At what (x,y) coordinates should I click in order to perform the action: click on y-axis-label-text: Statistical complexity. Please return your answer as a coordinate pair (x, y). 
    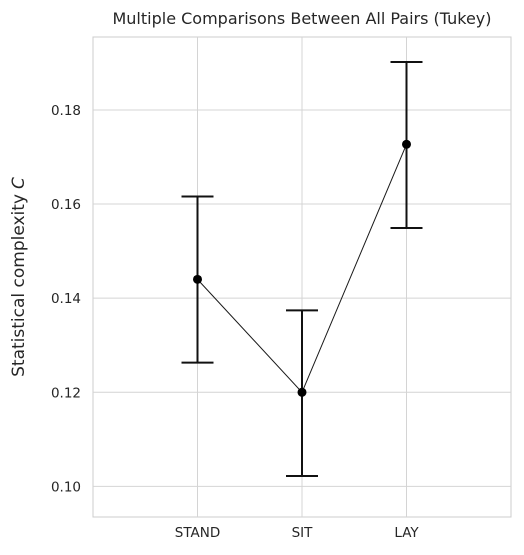
    Looking at the image, I should click on (19, 285).